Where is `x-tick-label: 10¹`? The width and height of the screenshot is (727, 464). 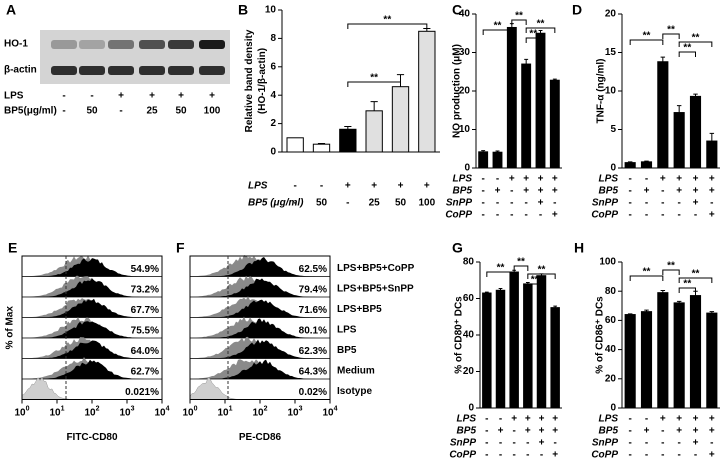
x-tick-label: 10¹ is located at coordinates (56, 411).